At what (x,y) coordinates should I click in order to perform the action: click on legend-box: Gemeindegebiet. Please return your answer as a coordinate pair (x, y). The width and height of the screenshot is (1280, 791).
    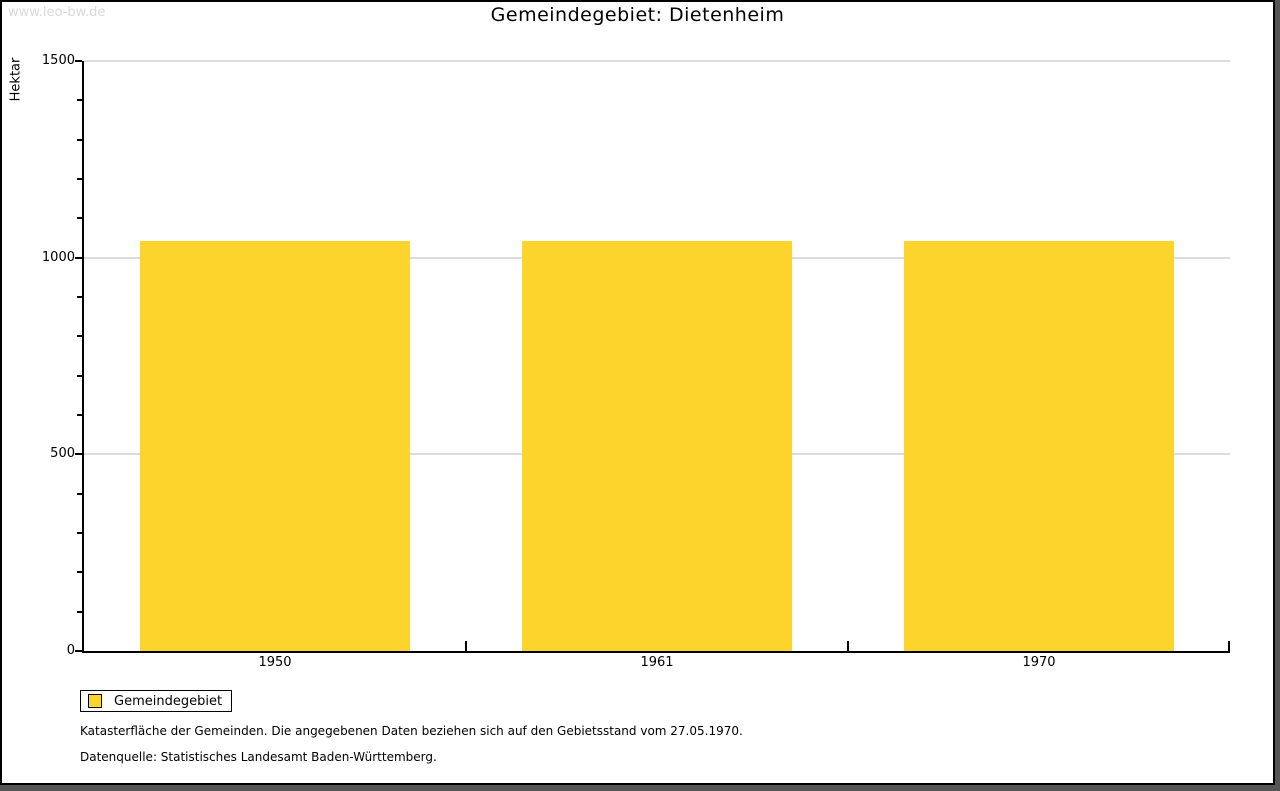
    Looking at the image, I should click on (156, 701).